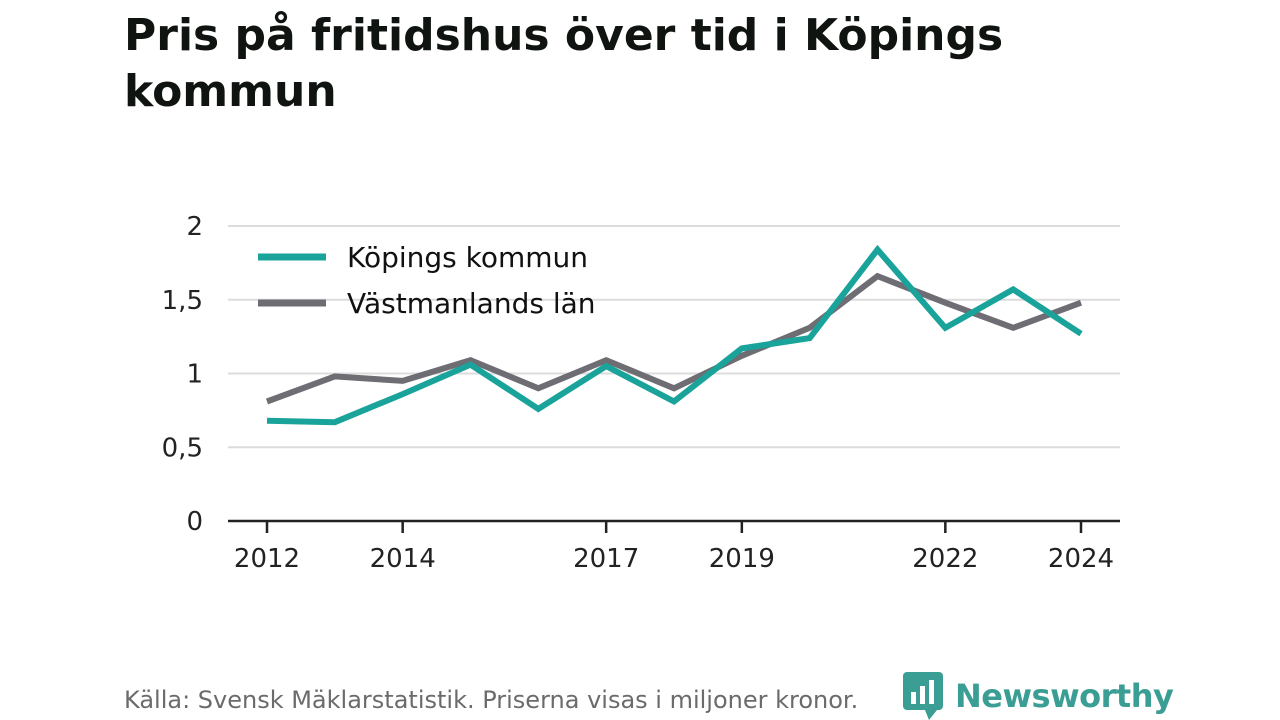 The width and height of the screenshot is (1280, 720). I want to click on legend: Köpings kommun Västmanlands län, so click(427, 280).